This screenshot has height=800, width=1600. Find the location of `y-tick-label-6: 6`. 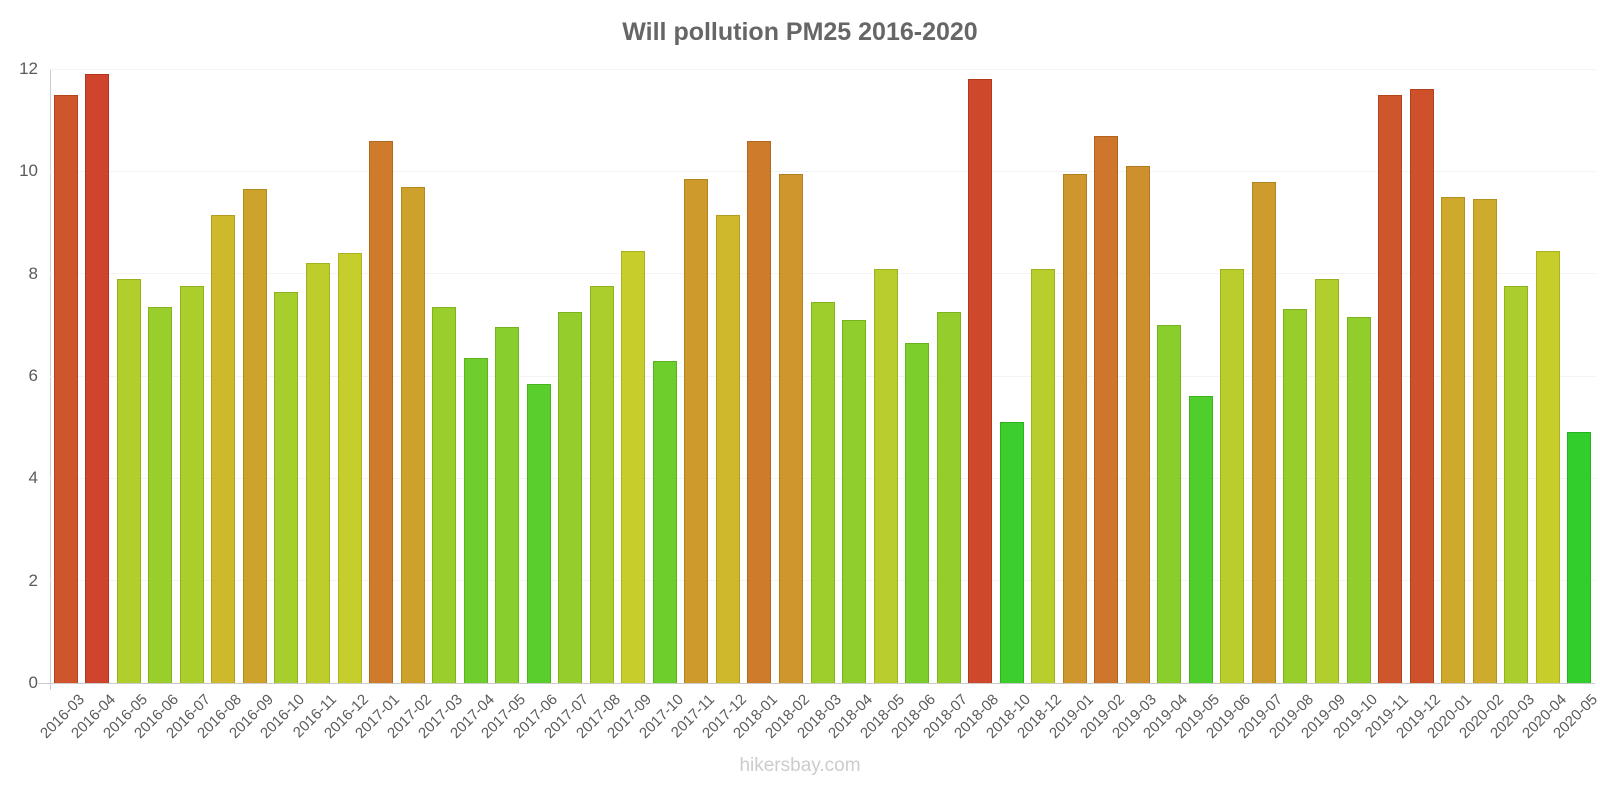

y-tick-label-6: 6 is located at coordinates (33, 375).